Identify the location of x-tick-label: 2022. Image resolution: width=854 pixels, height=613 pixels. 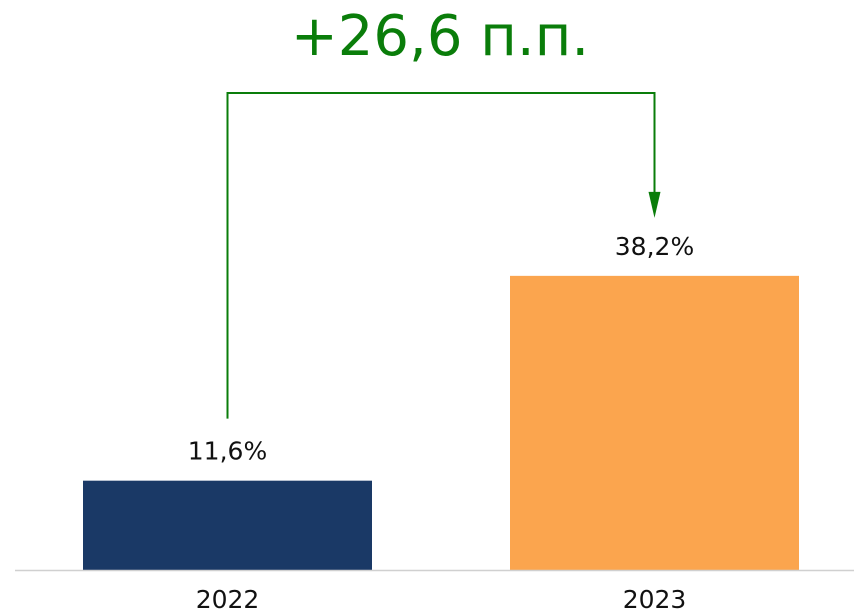
(228, 599).